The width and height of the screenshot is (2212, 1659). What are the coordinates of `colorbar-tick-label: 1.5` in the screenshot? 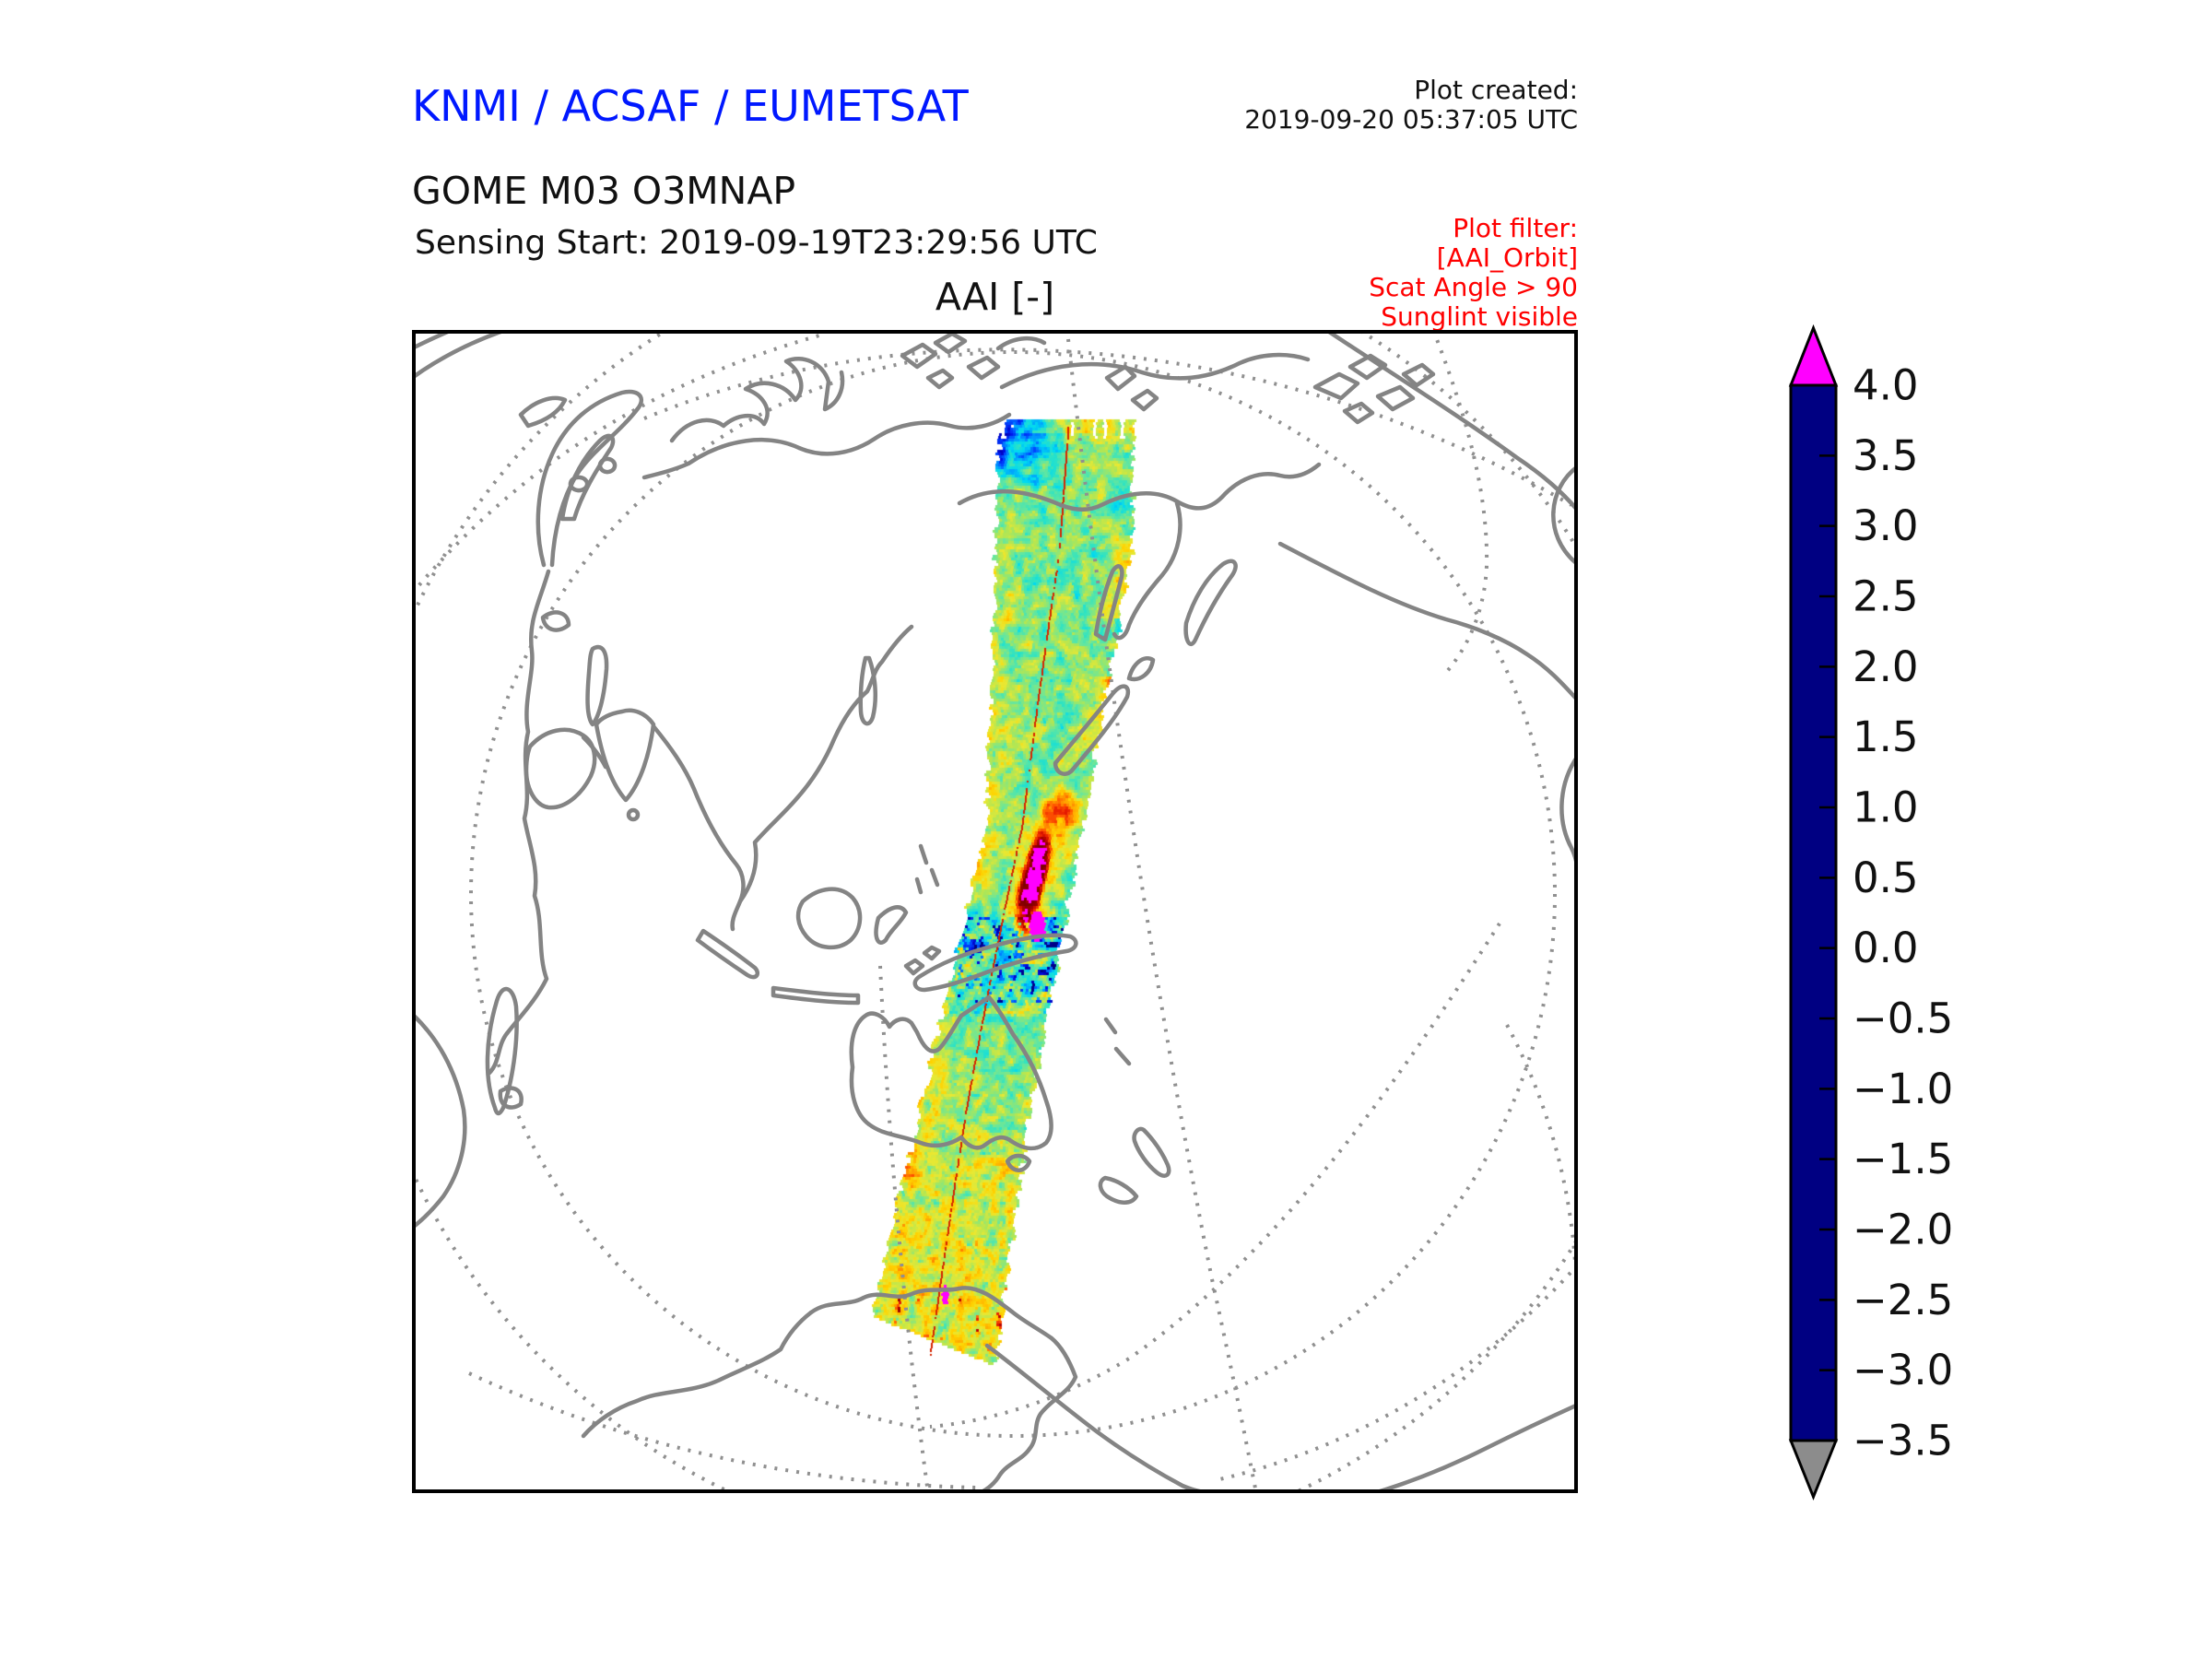 It's located at (1886, 736).